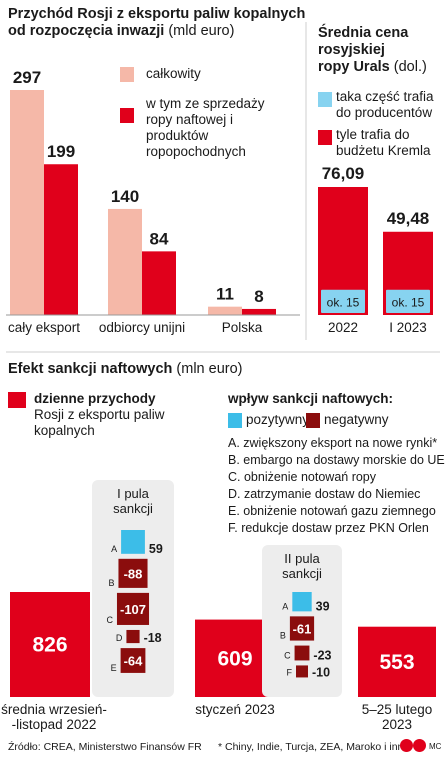 The height and width of the screenshot is (760, 446). What do you see at coordinates (125, 196) in the screenshot?
I see `revenue-value-2-1: 140` at bounding box center [125, 196].